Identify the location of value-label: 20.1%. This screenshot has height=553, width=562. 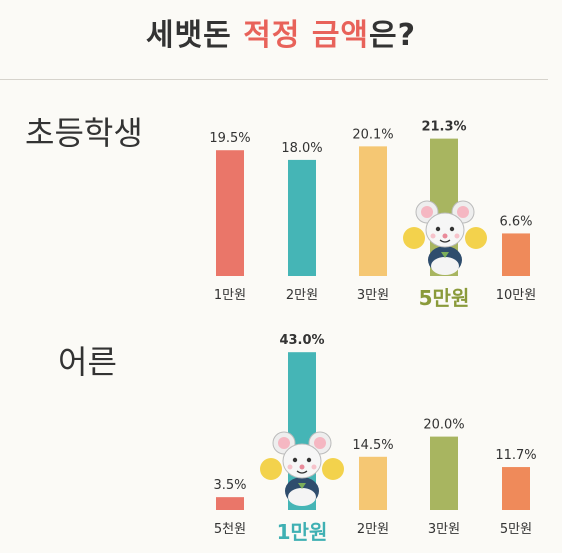
(372, 134).